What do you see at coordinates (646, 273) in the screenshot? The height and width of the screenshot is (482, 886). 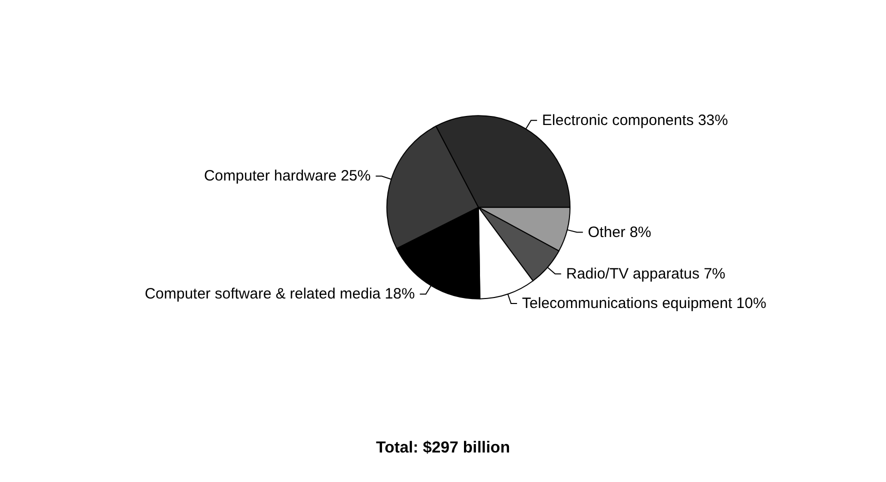 I see `slice-label: Radio/TV apparatus 7%` at bounding box center [646, 273].